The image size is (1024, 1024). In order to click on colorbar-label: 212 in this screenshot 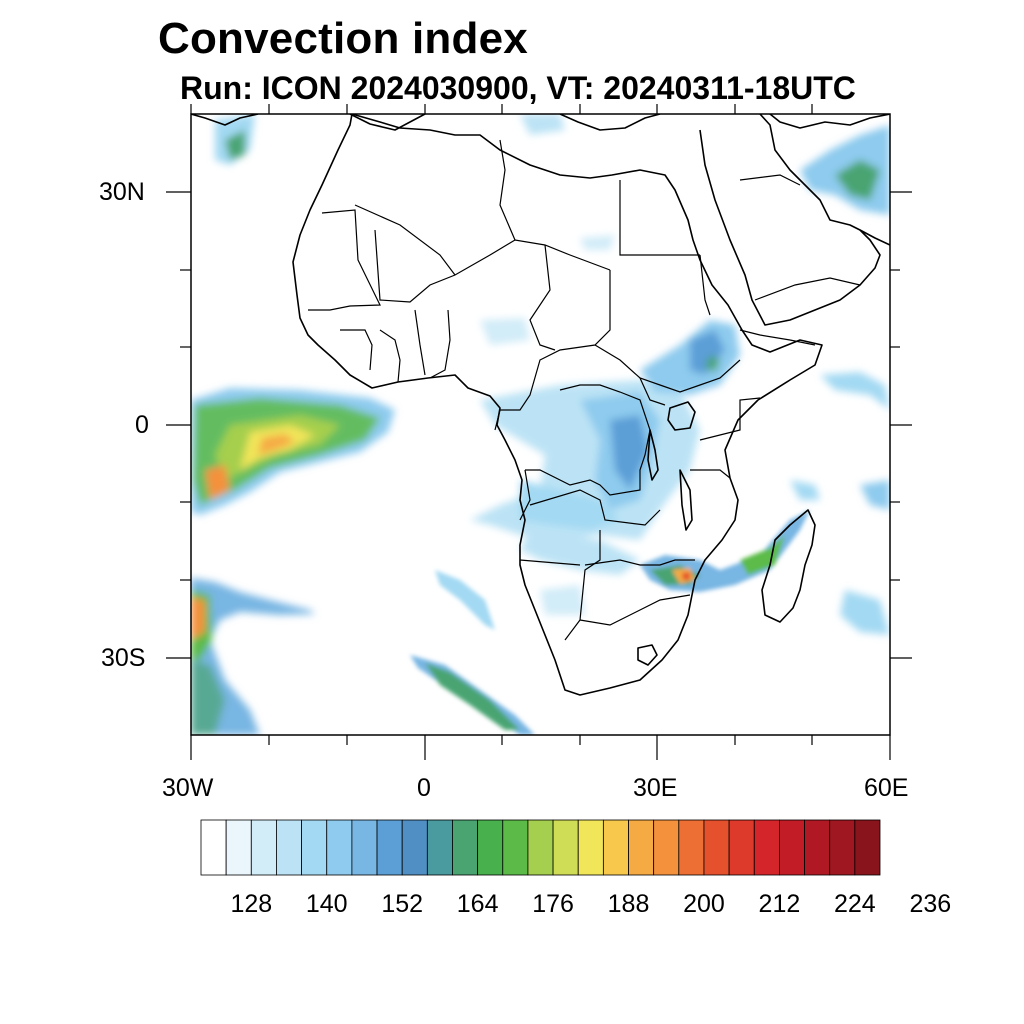, I will do `click(780, 904)`.